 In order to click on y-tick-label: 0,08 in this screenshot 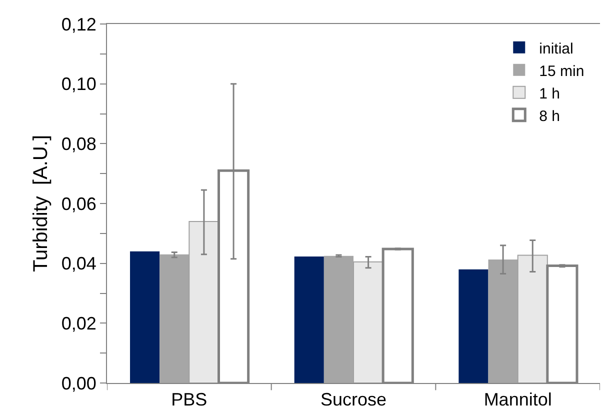, I will do `click(78, 144)`.